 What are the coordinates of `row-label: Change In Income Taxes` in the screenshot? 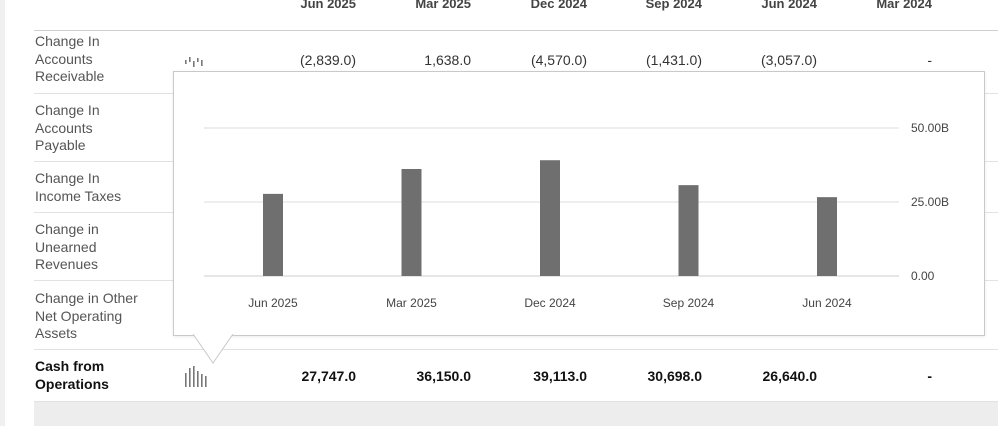 It's located at (78, 187).